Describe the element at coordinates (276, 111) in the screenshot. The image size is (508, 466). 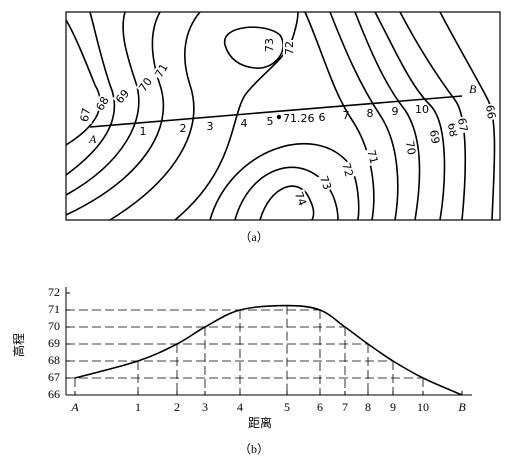
I see `section-line` at that location.